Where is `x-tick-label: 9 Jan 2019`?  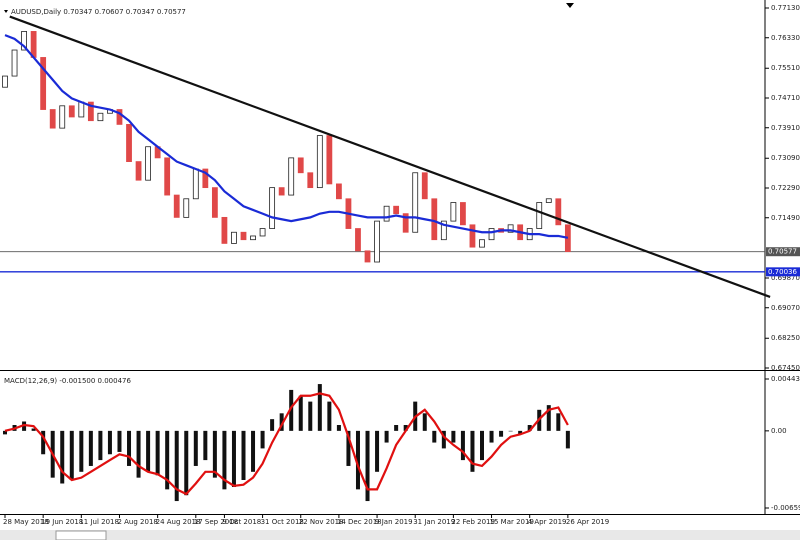
x-tick-label: 9 Jan 2019 is located at coordinates (394, 522).